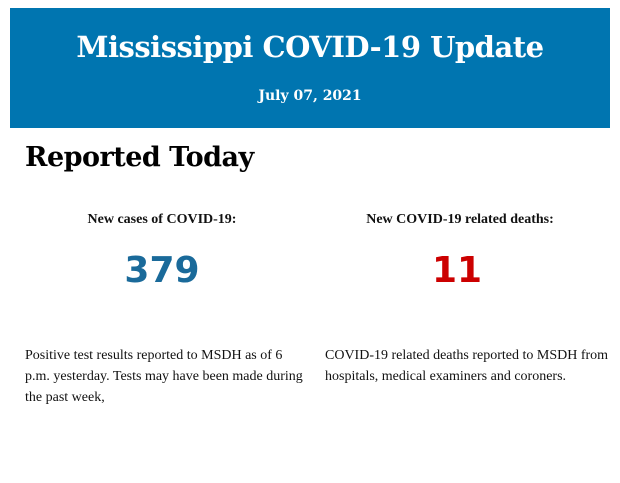 Image resolution: width=620 pixels, height=483 pixels. Describe the element at coordinates (310, 96) in the screenshot. I see `report-date: July 07, 2021` at that location.